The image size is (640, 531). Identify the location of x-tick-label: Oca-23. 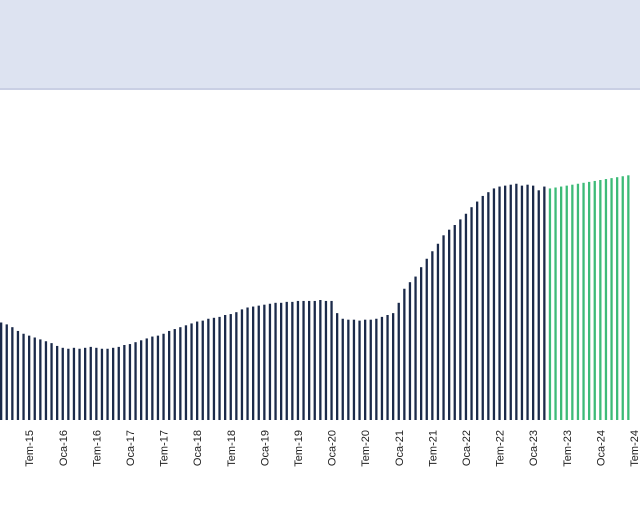
(534, 448).